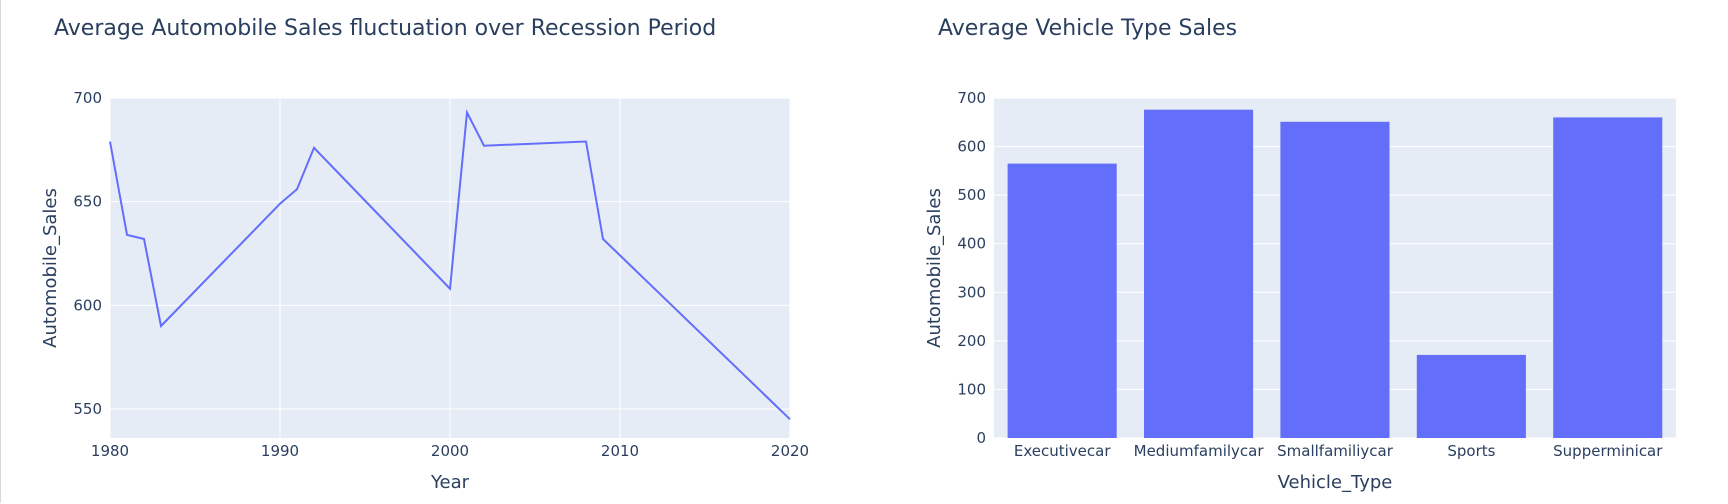 This screenshot has height=504, width=1728. I want to click on y-tick-label: 0, so click(981, 438).